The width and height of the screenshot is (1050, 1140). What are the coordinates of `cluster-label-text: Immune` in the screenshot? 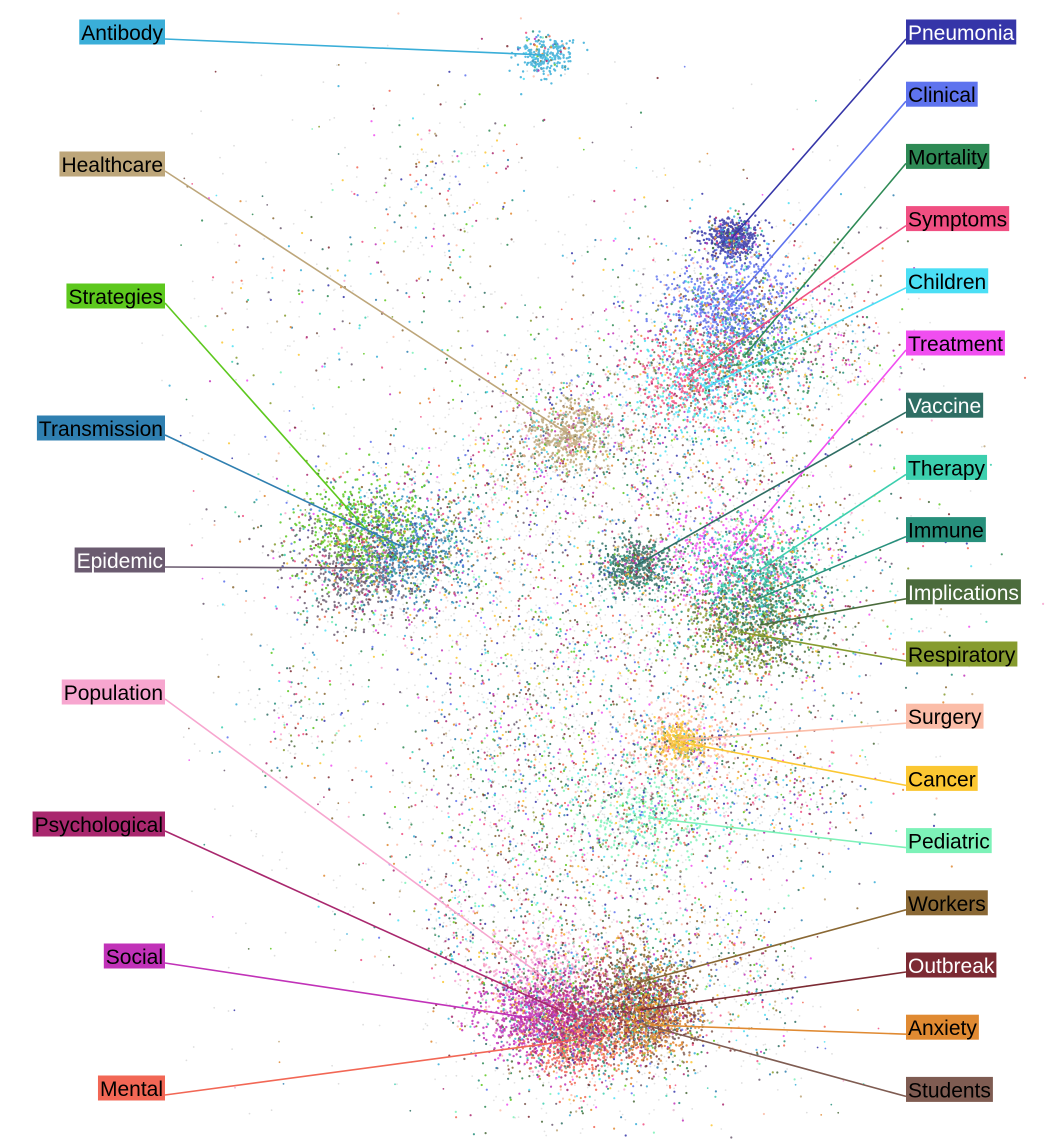 It's located at (946, 531).